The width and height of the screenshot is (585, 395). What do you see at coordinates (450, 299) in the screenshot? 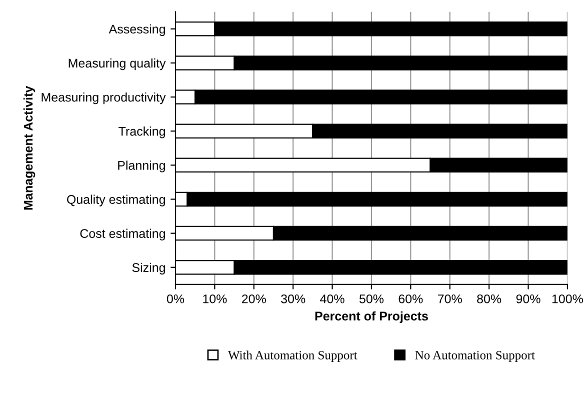
I see `x-tick-label: 70%` at bounding box center [450, 299].